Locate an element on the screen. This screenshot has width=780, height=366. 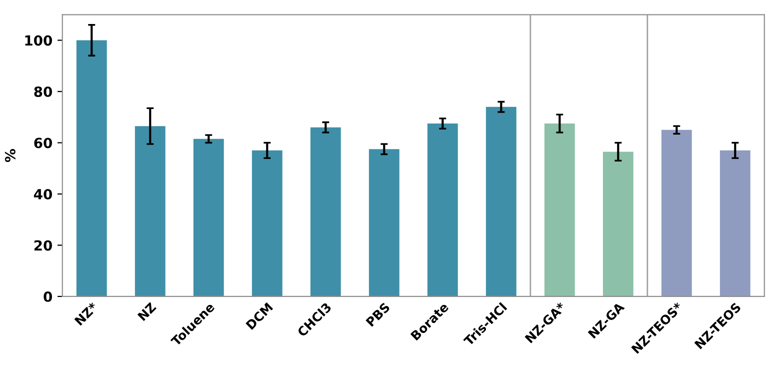
x-tick-label: NZ is located at coordinates (146, 312).